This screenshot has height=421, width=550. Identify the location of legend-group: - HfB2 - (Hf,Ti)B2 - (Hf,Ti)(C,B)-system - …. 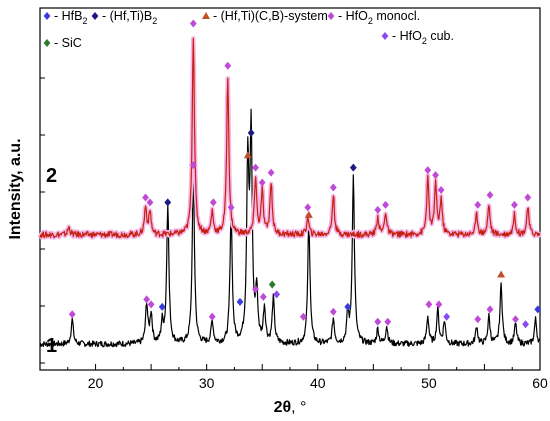
(248, 29).